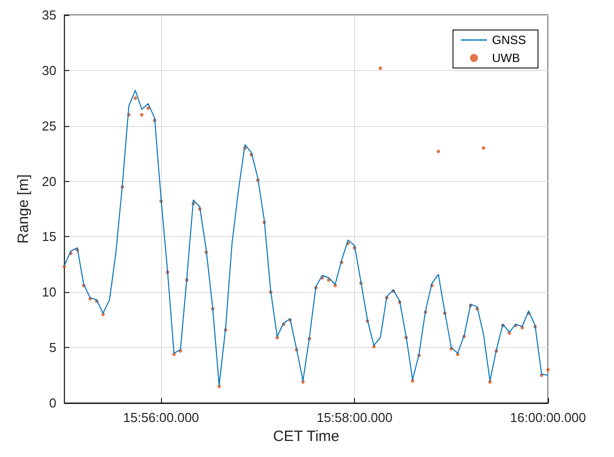 The image size is (614, 457). I want to click on y-tick-label: 30, so click(49, 70).